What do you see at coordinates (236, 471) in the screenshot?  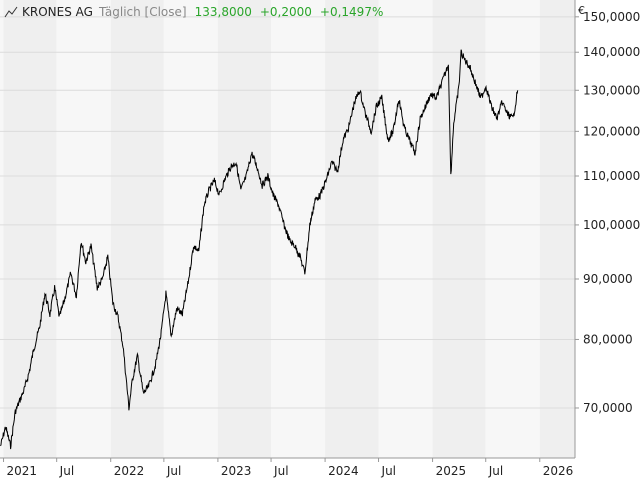 I see `x-tick-label: 2023` at bounding box center [236, 471].